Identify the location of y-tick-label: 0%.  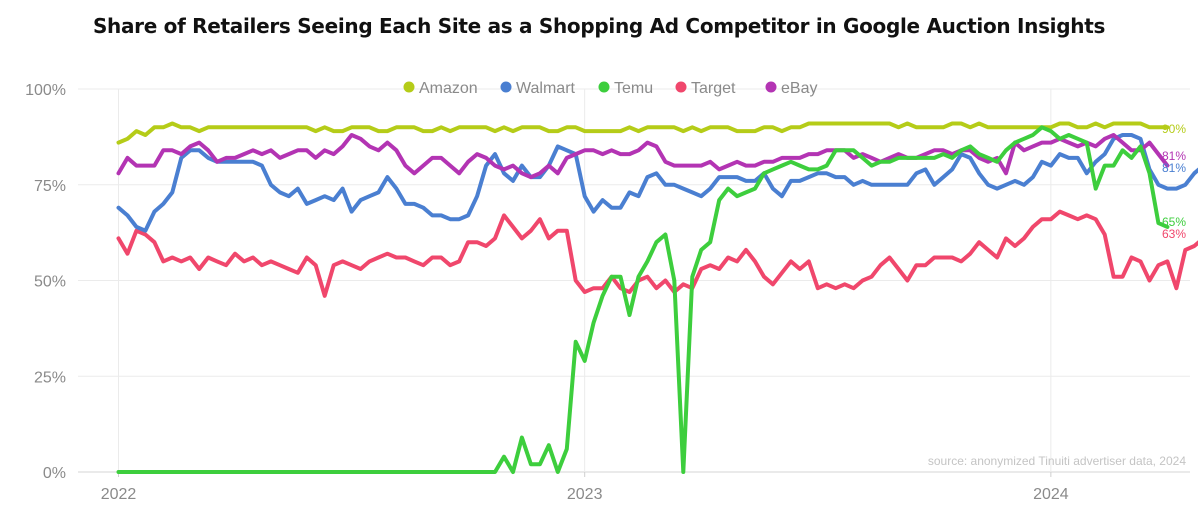
(54, 473).